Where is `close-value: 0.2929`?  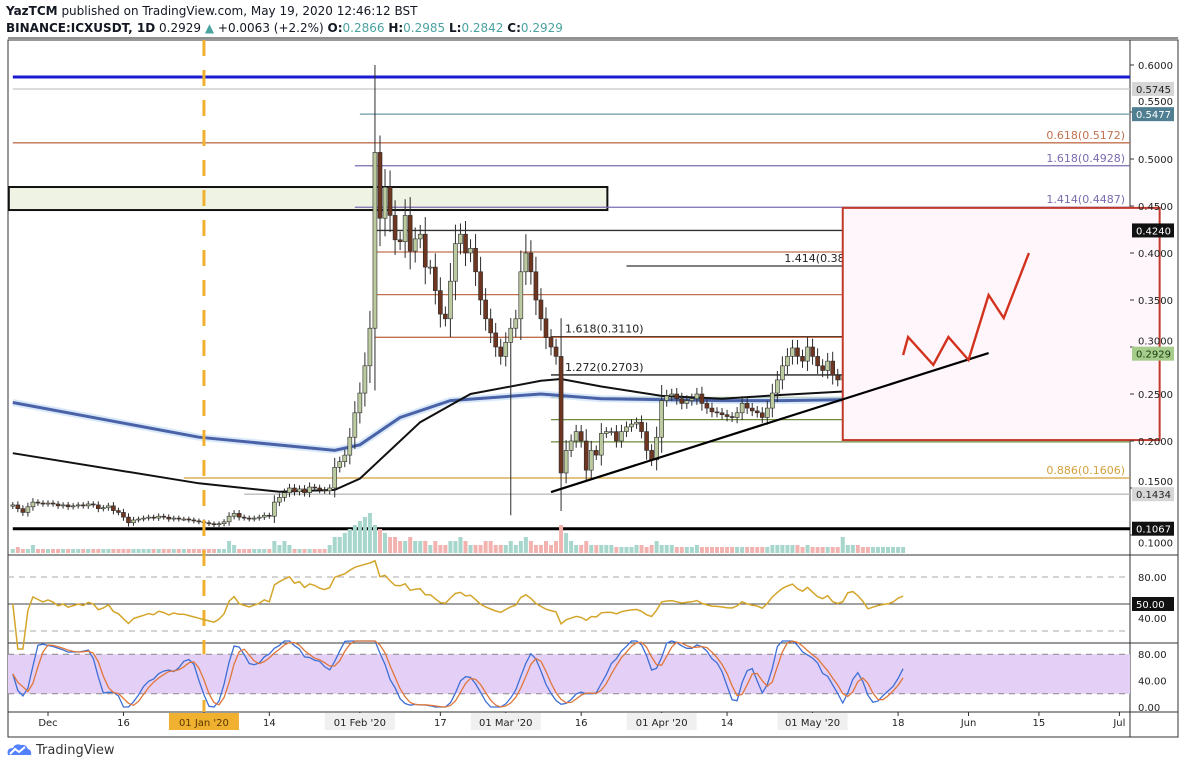 close-value: 0.2929 is located at coordinates (541, 28).